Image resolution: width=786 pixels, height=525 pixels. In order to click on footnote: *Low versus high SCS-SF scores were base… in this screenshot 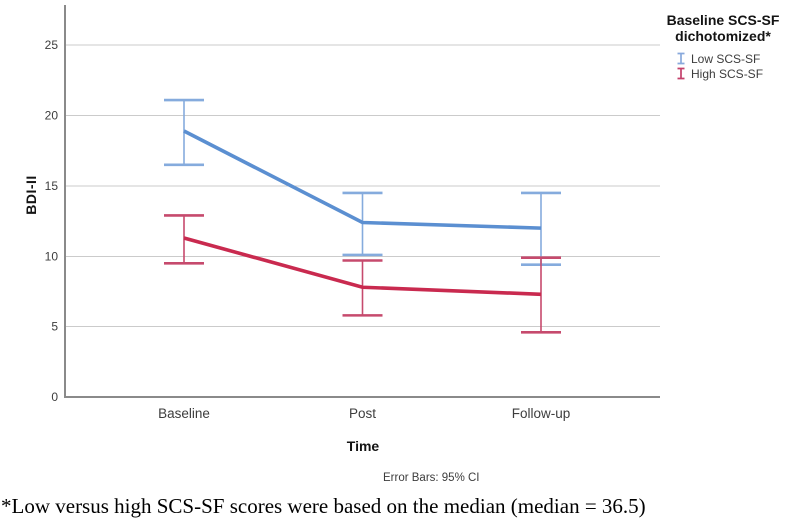, I will do `click(323, 506)`.